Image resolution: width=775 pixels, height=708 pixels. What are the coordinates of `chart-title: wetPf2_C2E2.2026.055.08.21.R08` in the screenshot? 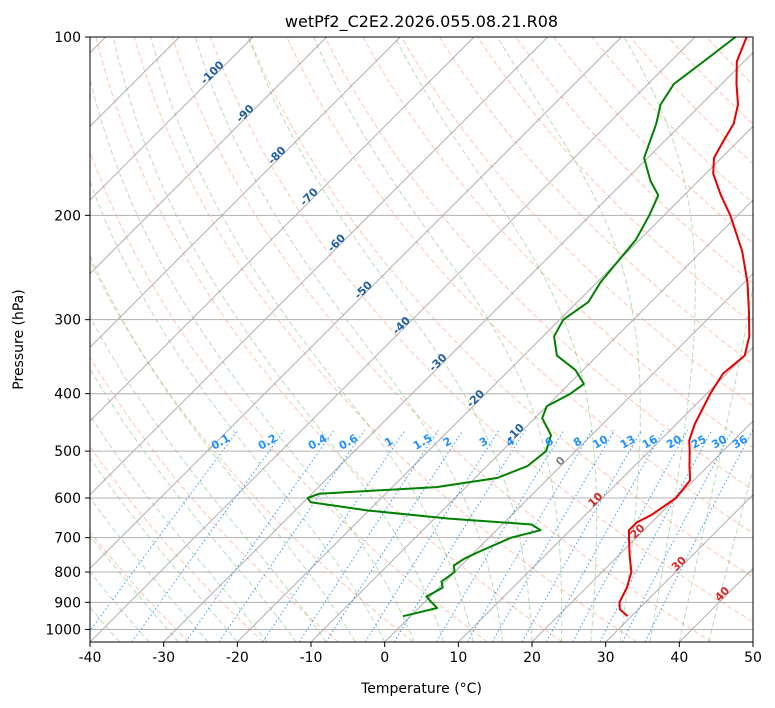 It's located at (421, 22).